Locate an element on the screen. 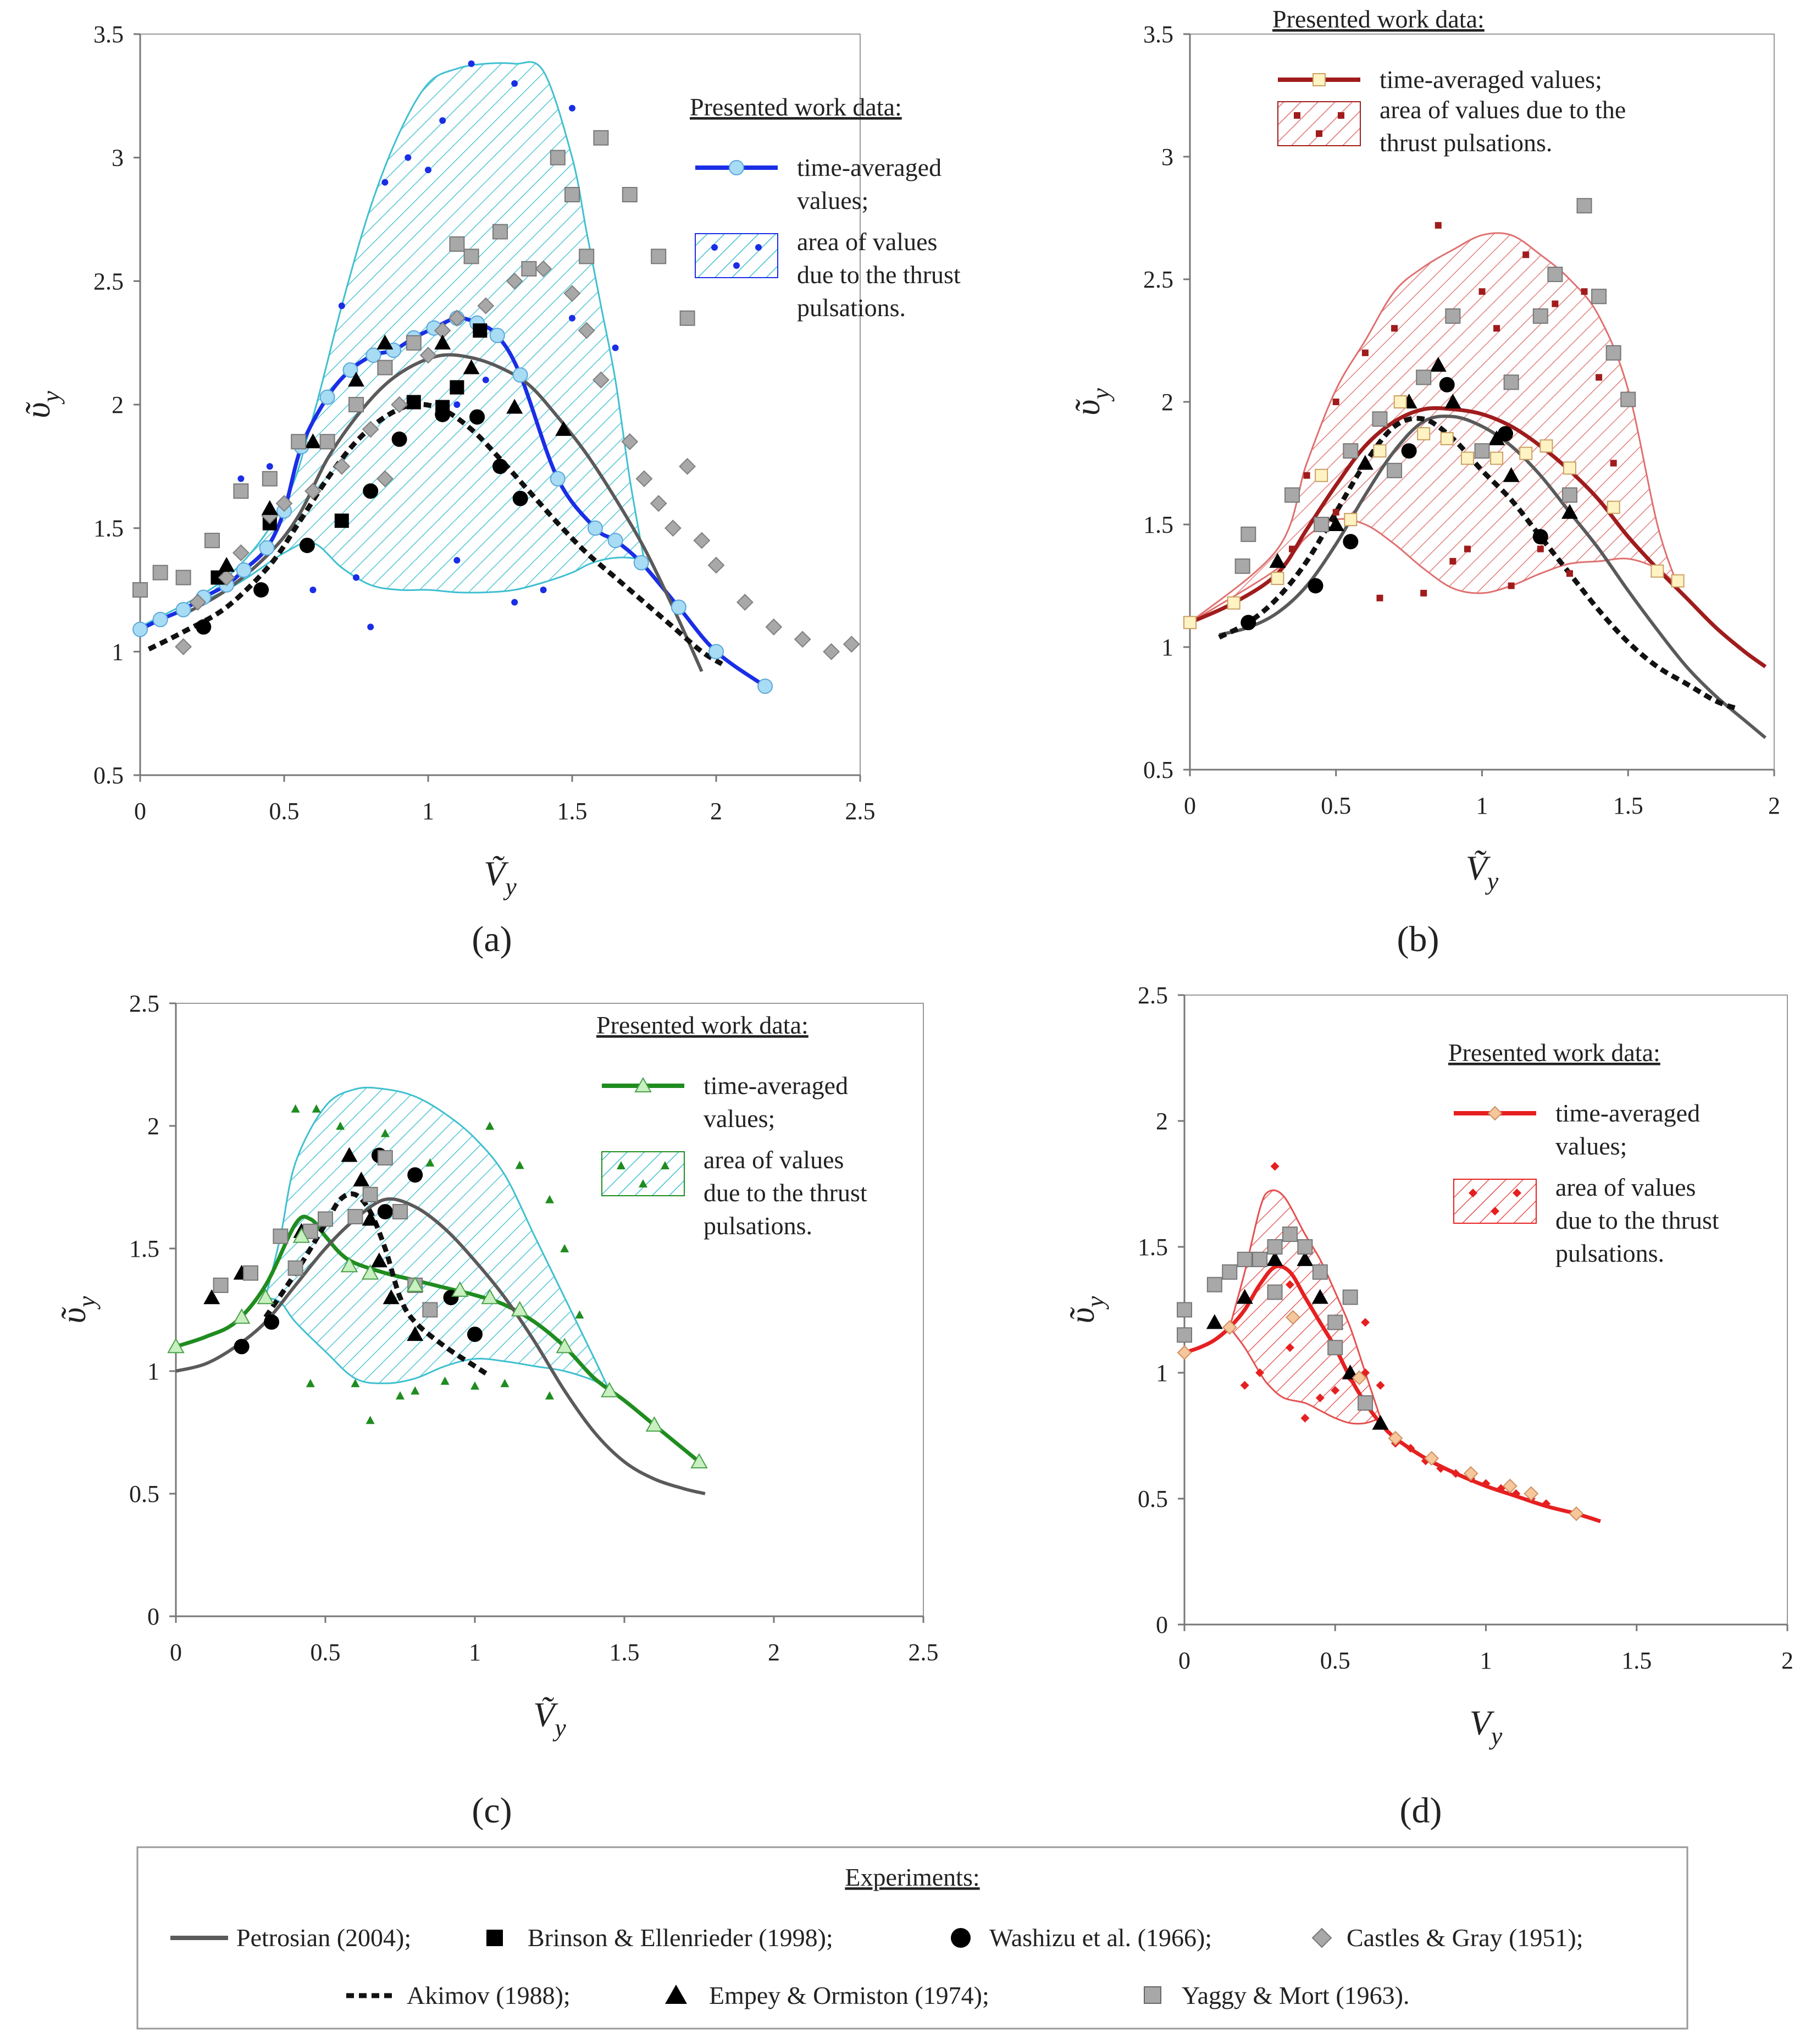  x-tick-label: 2.5 is located at coordinates (924, 1652).